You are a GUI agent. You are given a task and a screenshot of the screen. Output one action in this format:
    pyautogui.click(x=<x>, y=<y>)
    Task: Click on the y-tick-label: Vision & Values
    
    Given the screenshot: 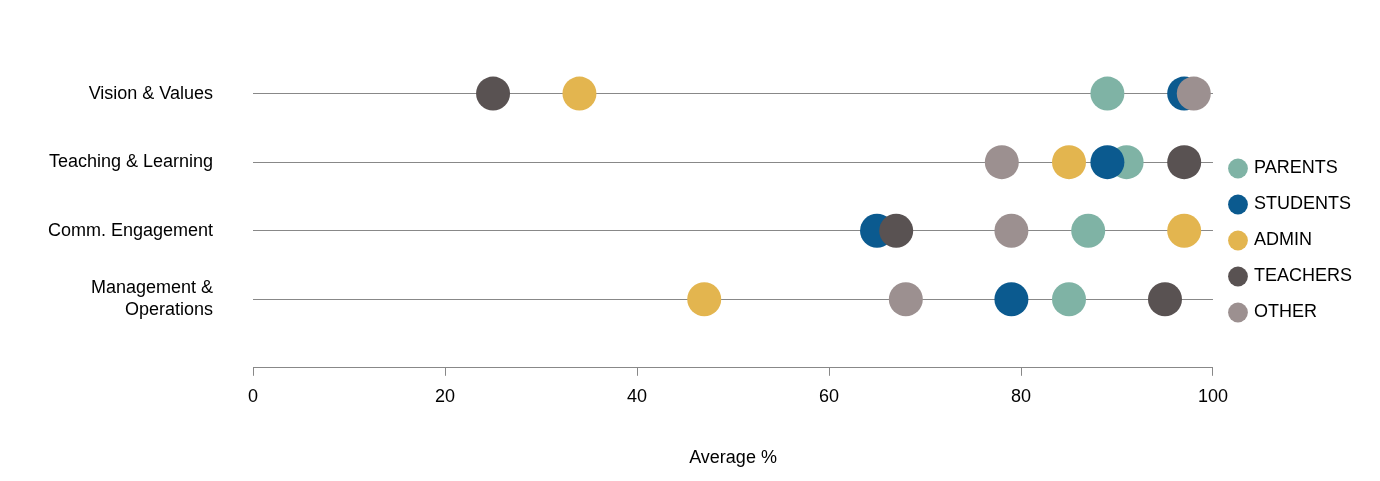 What is the action you would take?
    pyautogui.click(x=151, y=92)
    